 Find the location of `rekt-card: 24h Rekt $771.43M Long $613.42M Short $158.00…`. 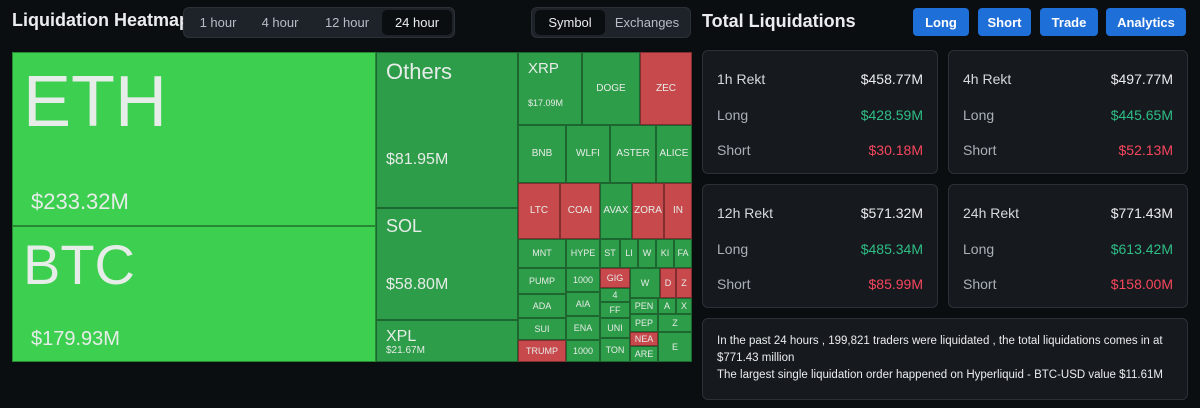

rekt-card: 24h Rekt $771.43M Long $613.42M Short $158.00… is located at coordinates (1068, 246).